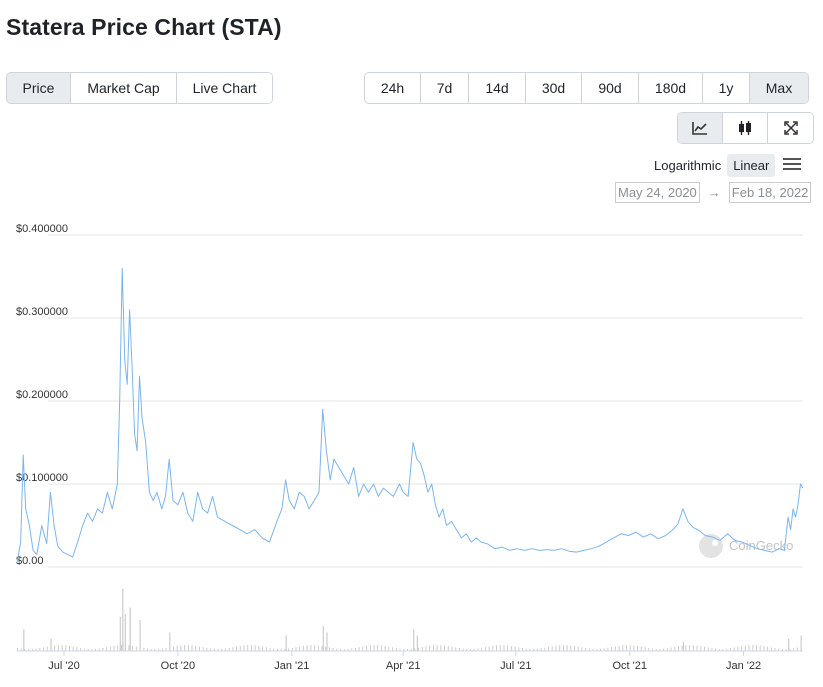 The height and width of the screenshot is (687, 823). I want to click on range-7d: 7d, so click(445, 88).